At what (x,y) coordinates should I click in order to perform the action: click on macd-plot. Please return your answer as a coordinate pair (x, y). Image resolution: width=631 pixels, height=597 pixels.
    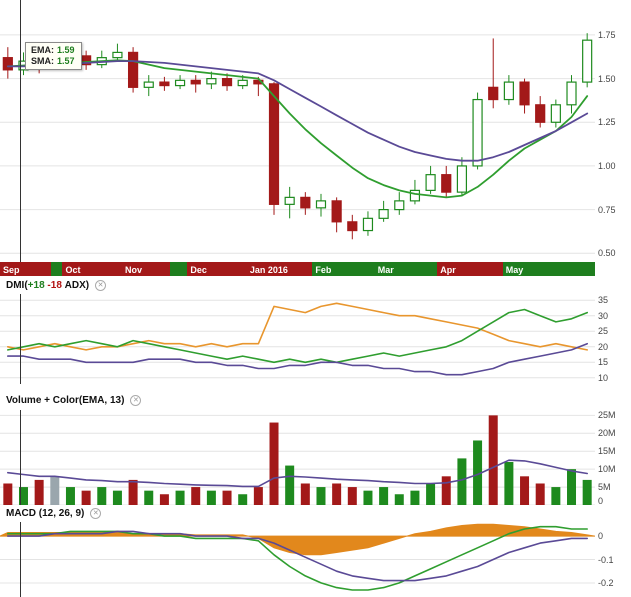
    Looking at the image, I should click on (297, 559).